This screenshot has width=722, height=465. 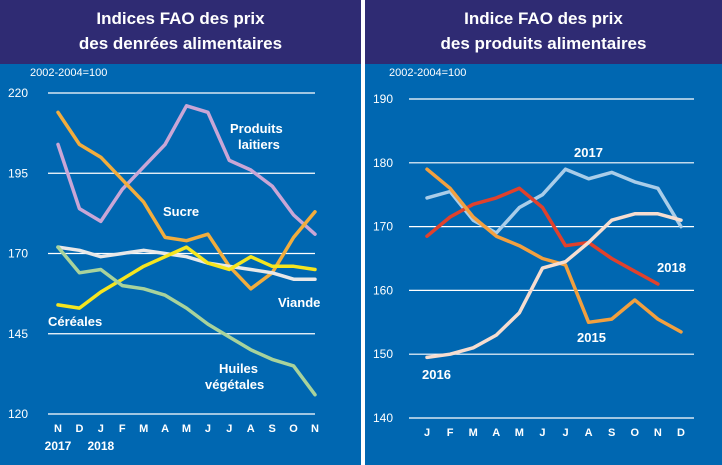 I want to click on left-chart-y-tick-label: 195, so click(x=18, y=173).